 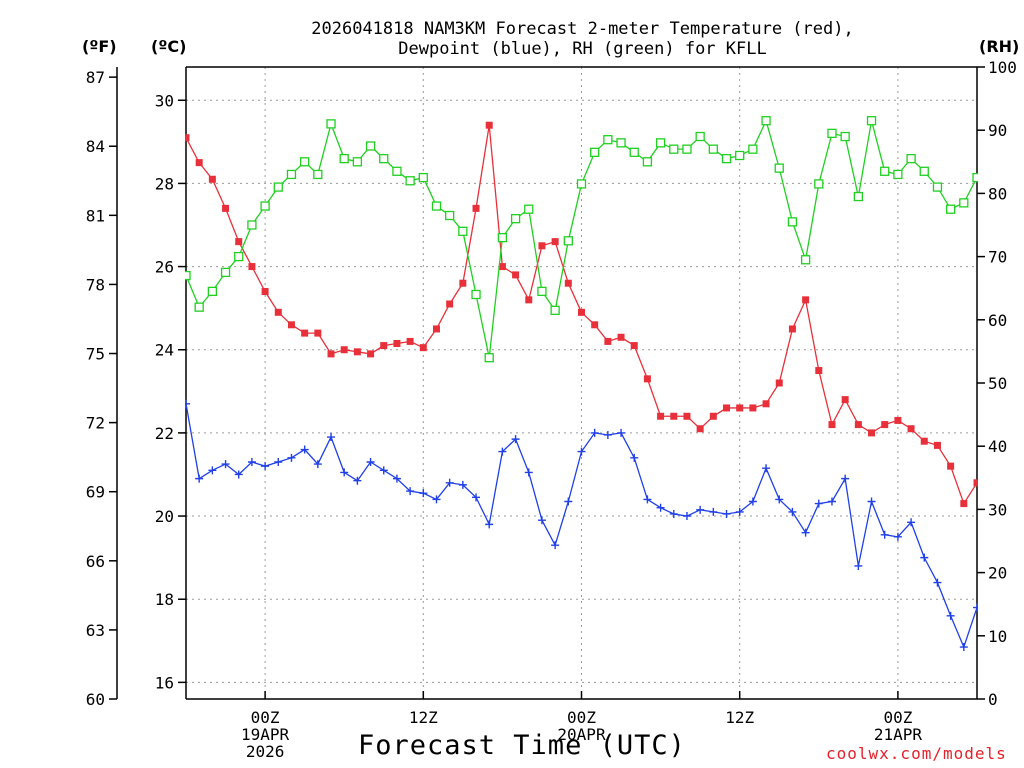 I want to click on rh-tick-label: 40, so click(x=997, y=446).